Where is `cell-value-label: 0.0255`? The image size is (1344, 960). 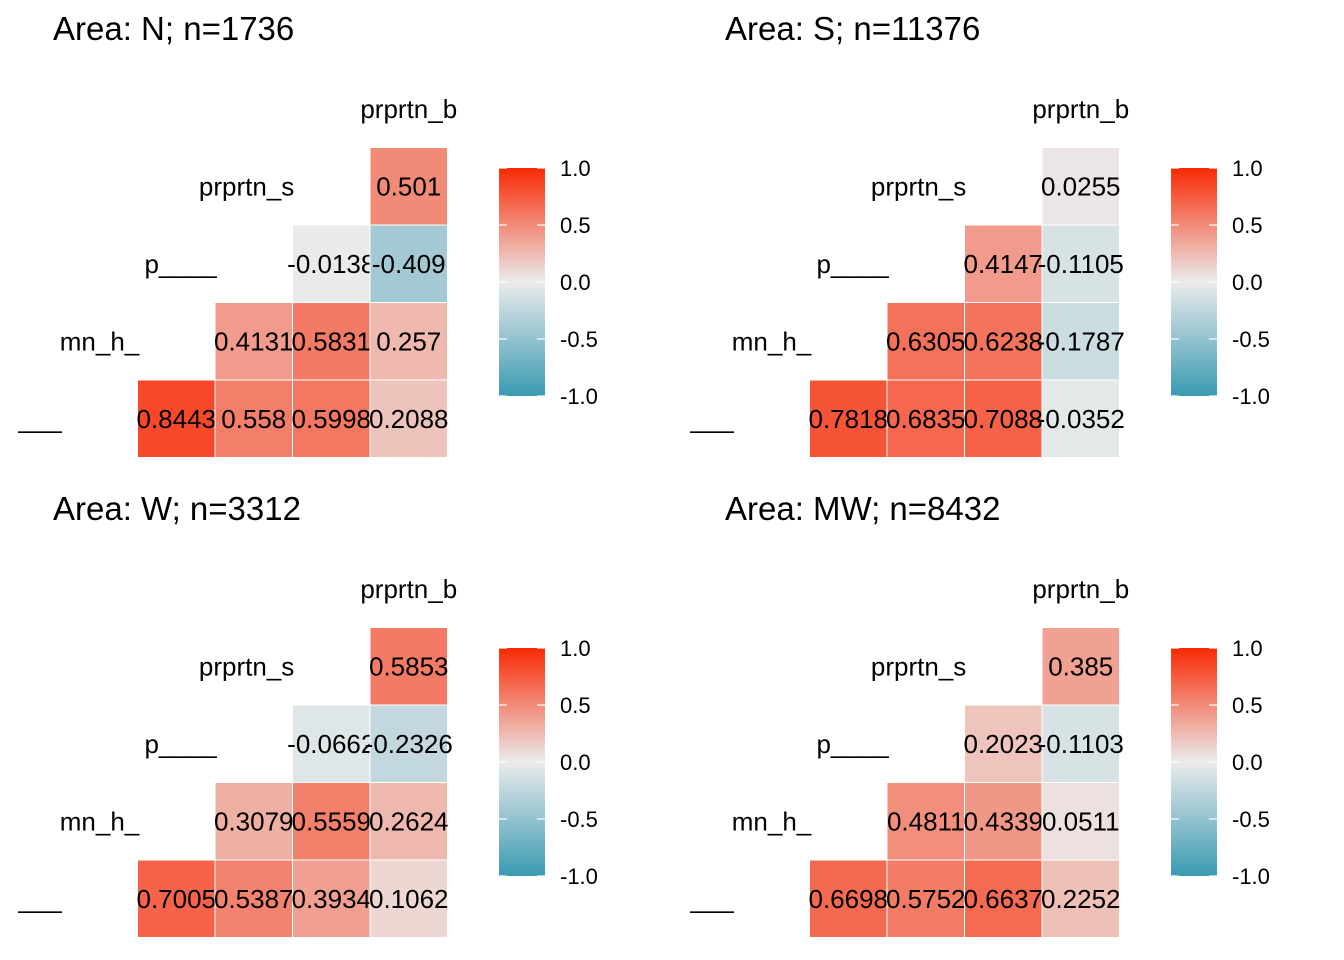 cell-value-label: 0.0255 is located at coordinates (1081, 186).